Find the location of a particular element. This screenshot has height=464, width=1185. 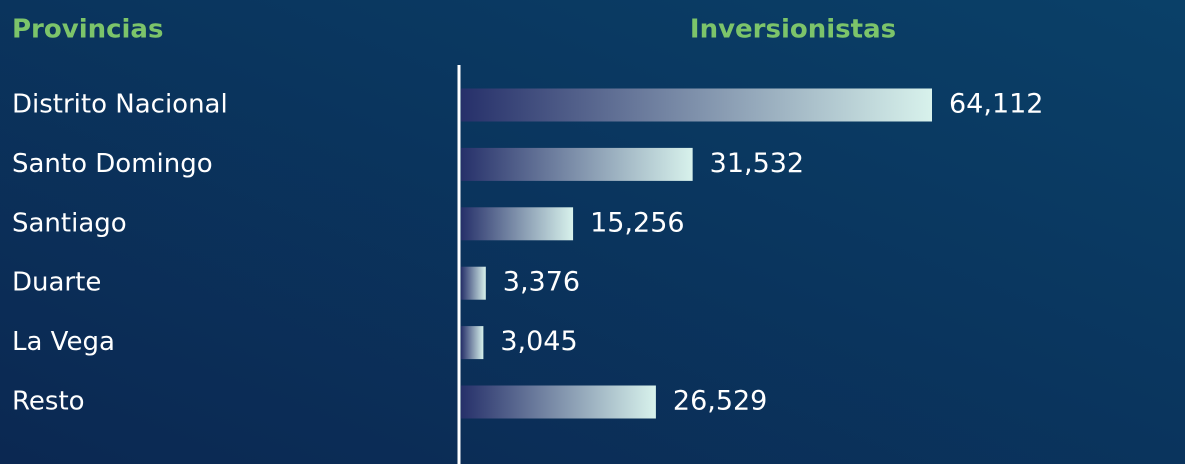

category-label: Santo Domingo is located at coordinates (112, 164).